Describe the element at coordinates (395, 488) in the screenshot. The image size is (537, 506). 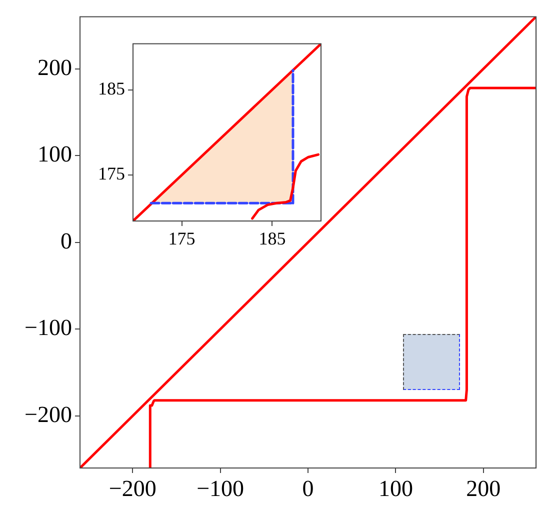
I see `x-tick-label: 100` at that location.